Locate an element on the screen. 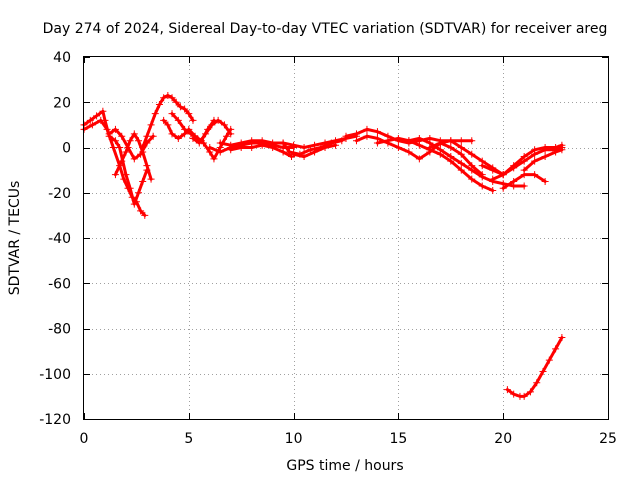  x-tick-label: 0 is located at coordinates (84, 439).